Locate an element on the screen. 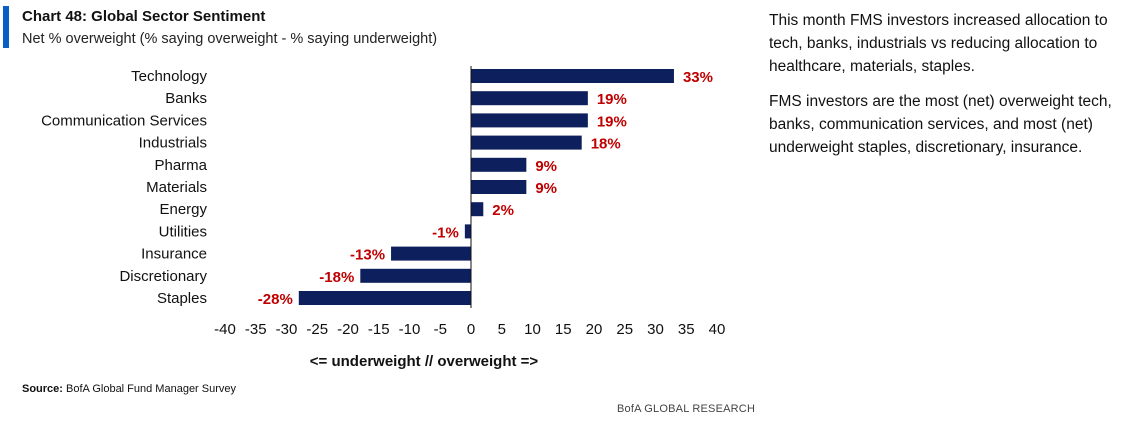 Image resolution: width=1138 pixels, height=429 pixels. x-tick-label: 20 is located at coordinates (594, 329).